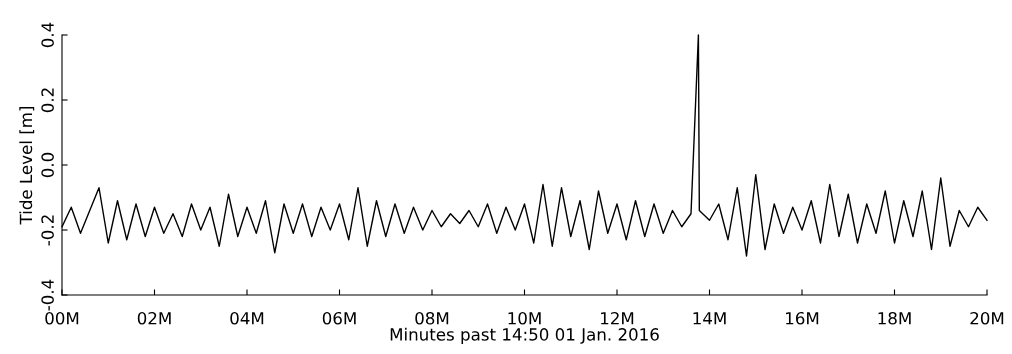 This screenshot has height=354, width=1012. Describe the element at coordinates (247, 318) in the screenshot. I see `x-tick-label: 04M` at that location.